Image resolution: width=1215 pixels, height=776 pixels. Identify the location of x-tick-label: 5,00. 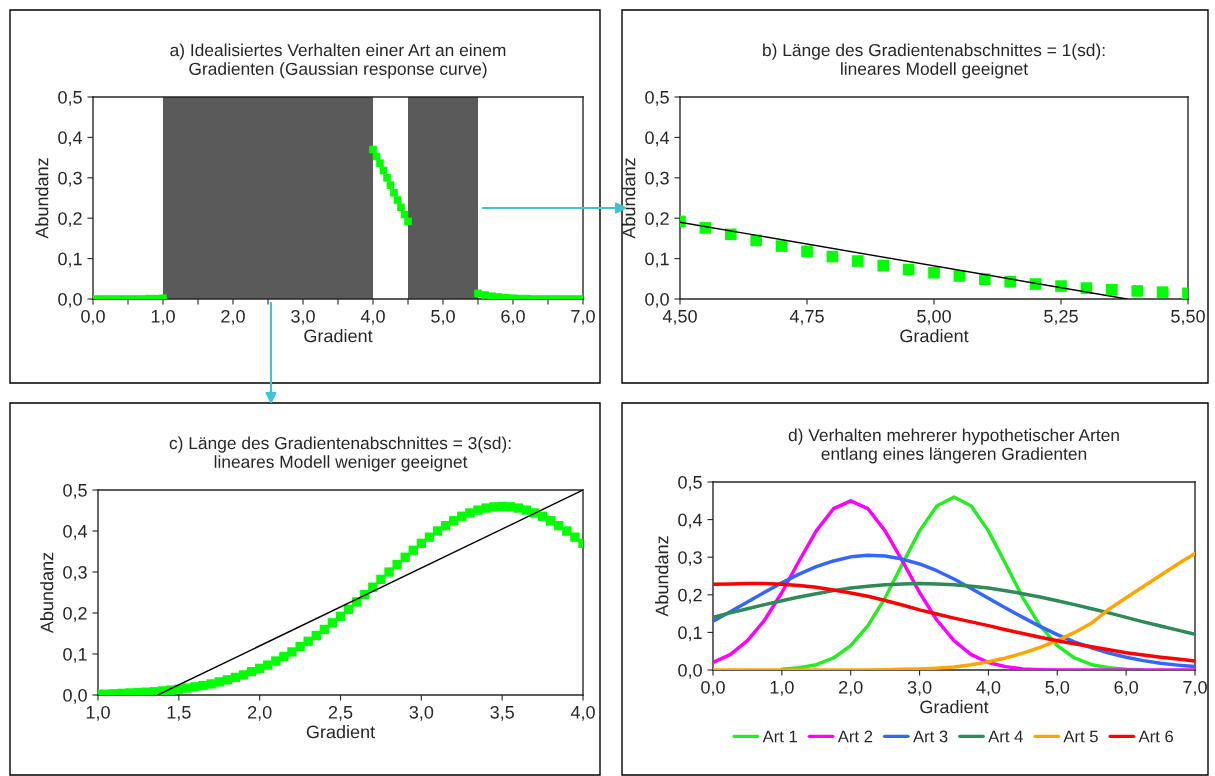
(934, 317).